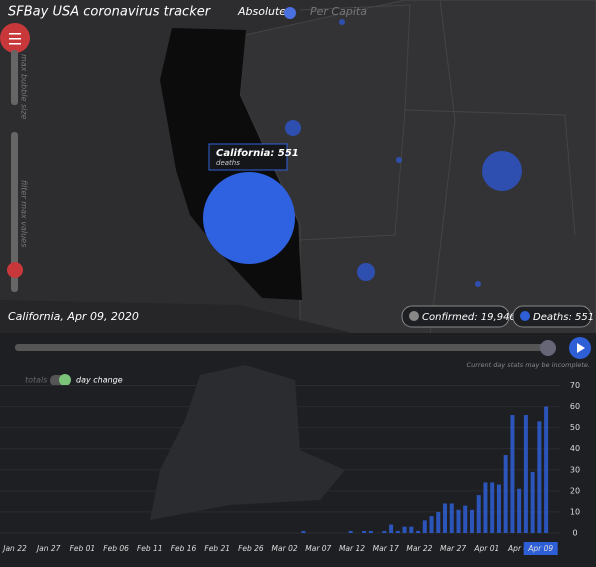  Describe the element at coordinates (99, 380) in the screenshot. I see `mode-day-change: day change` at that location.